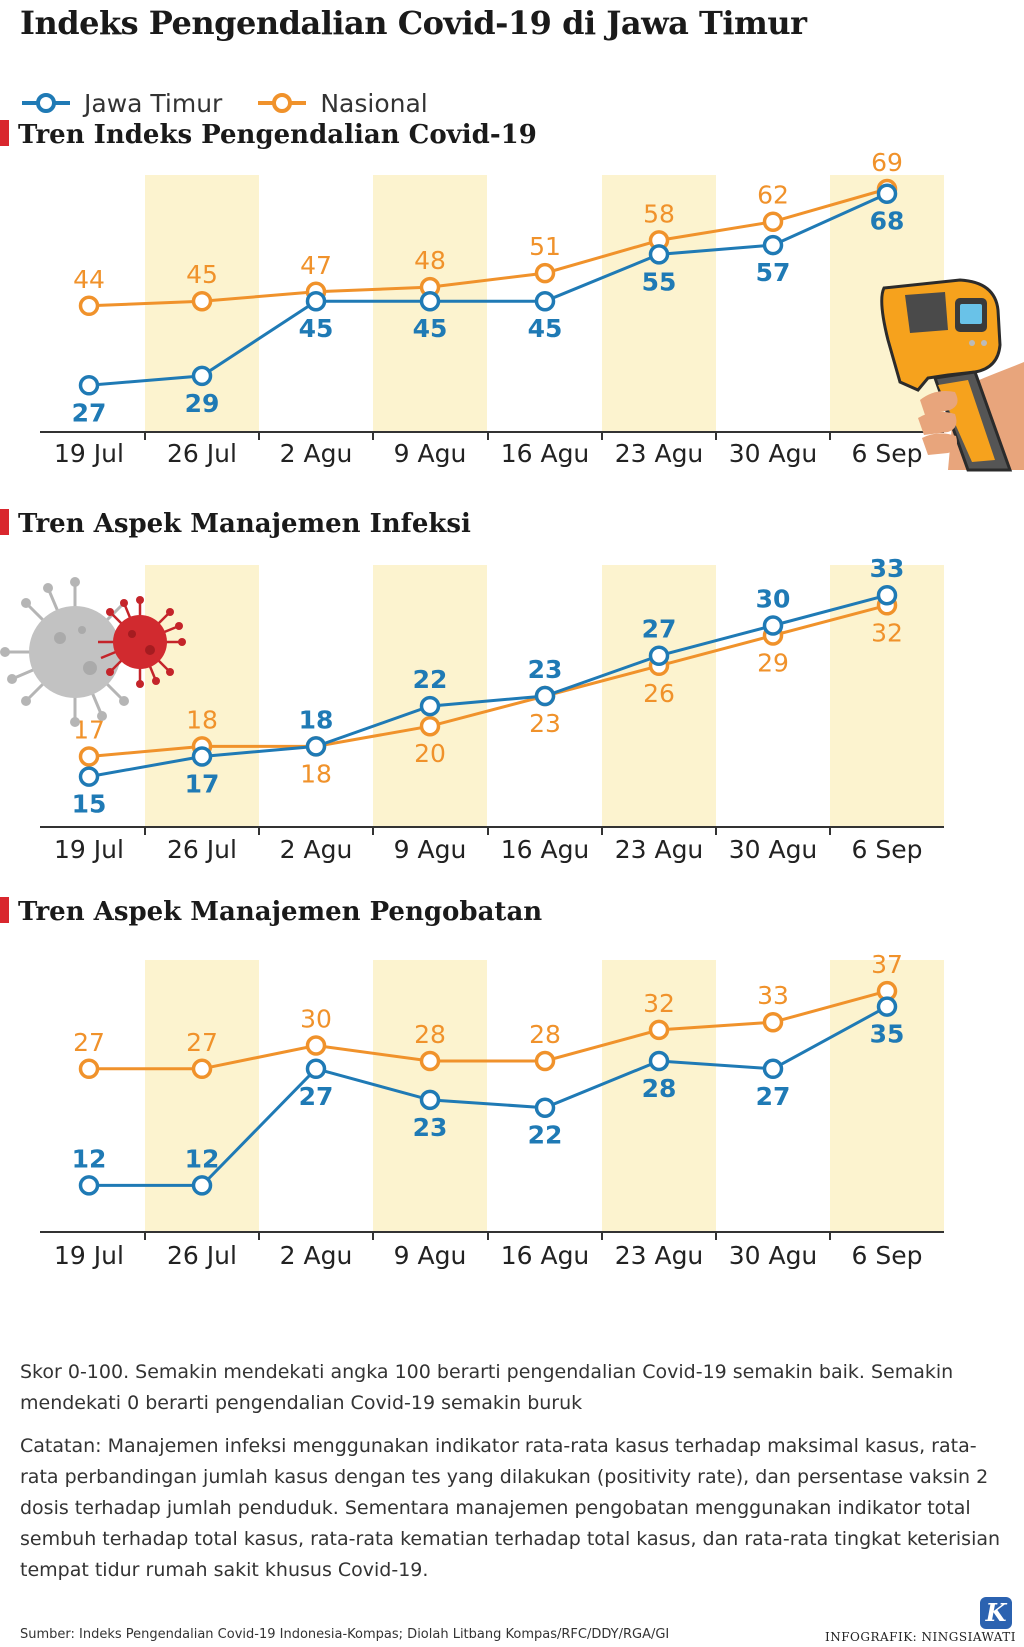  What do you see at coordinates (244, 524) in the screenshot?
I see `chart-title: Tren Aspek Manajemen Infeksi` at bounding box center [244, 524].